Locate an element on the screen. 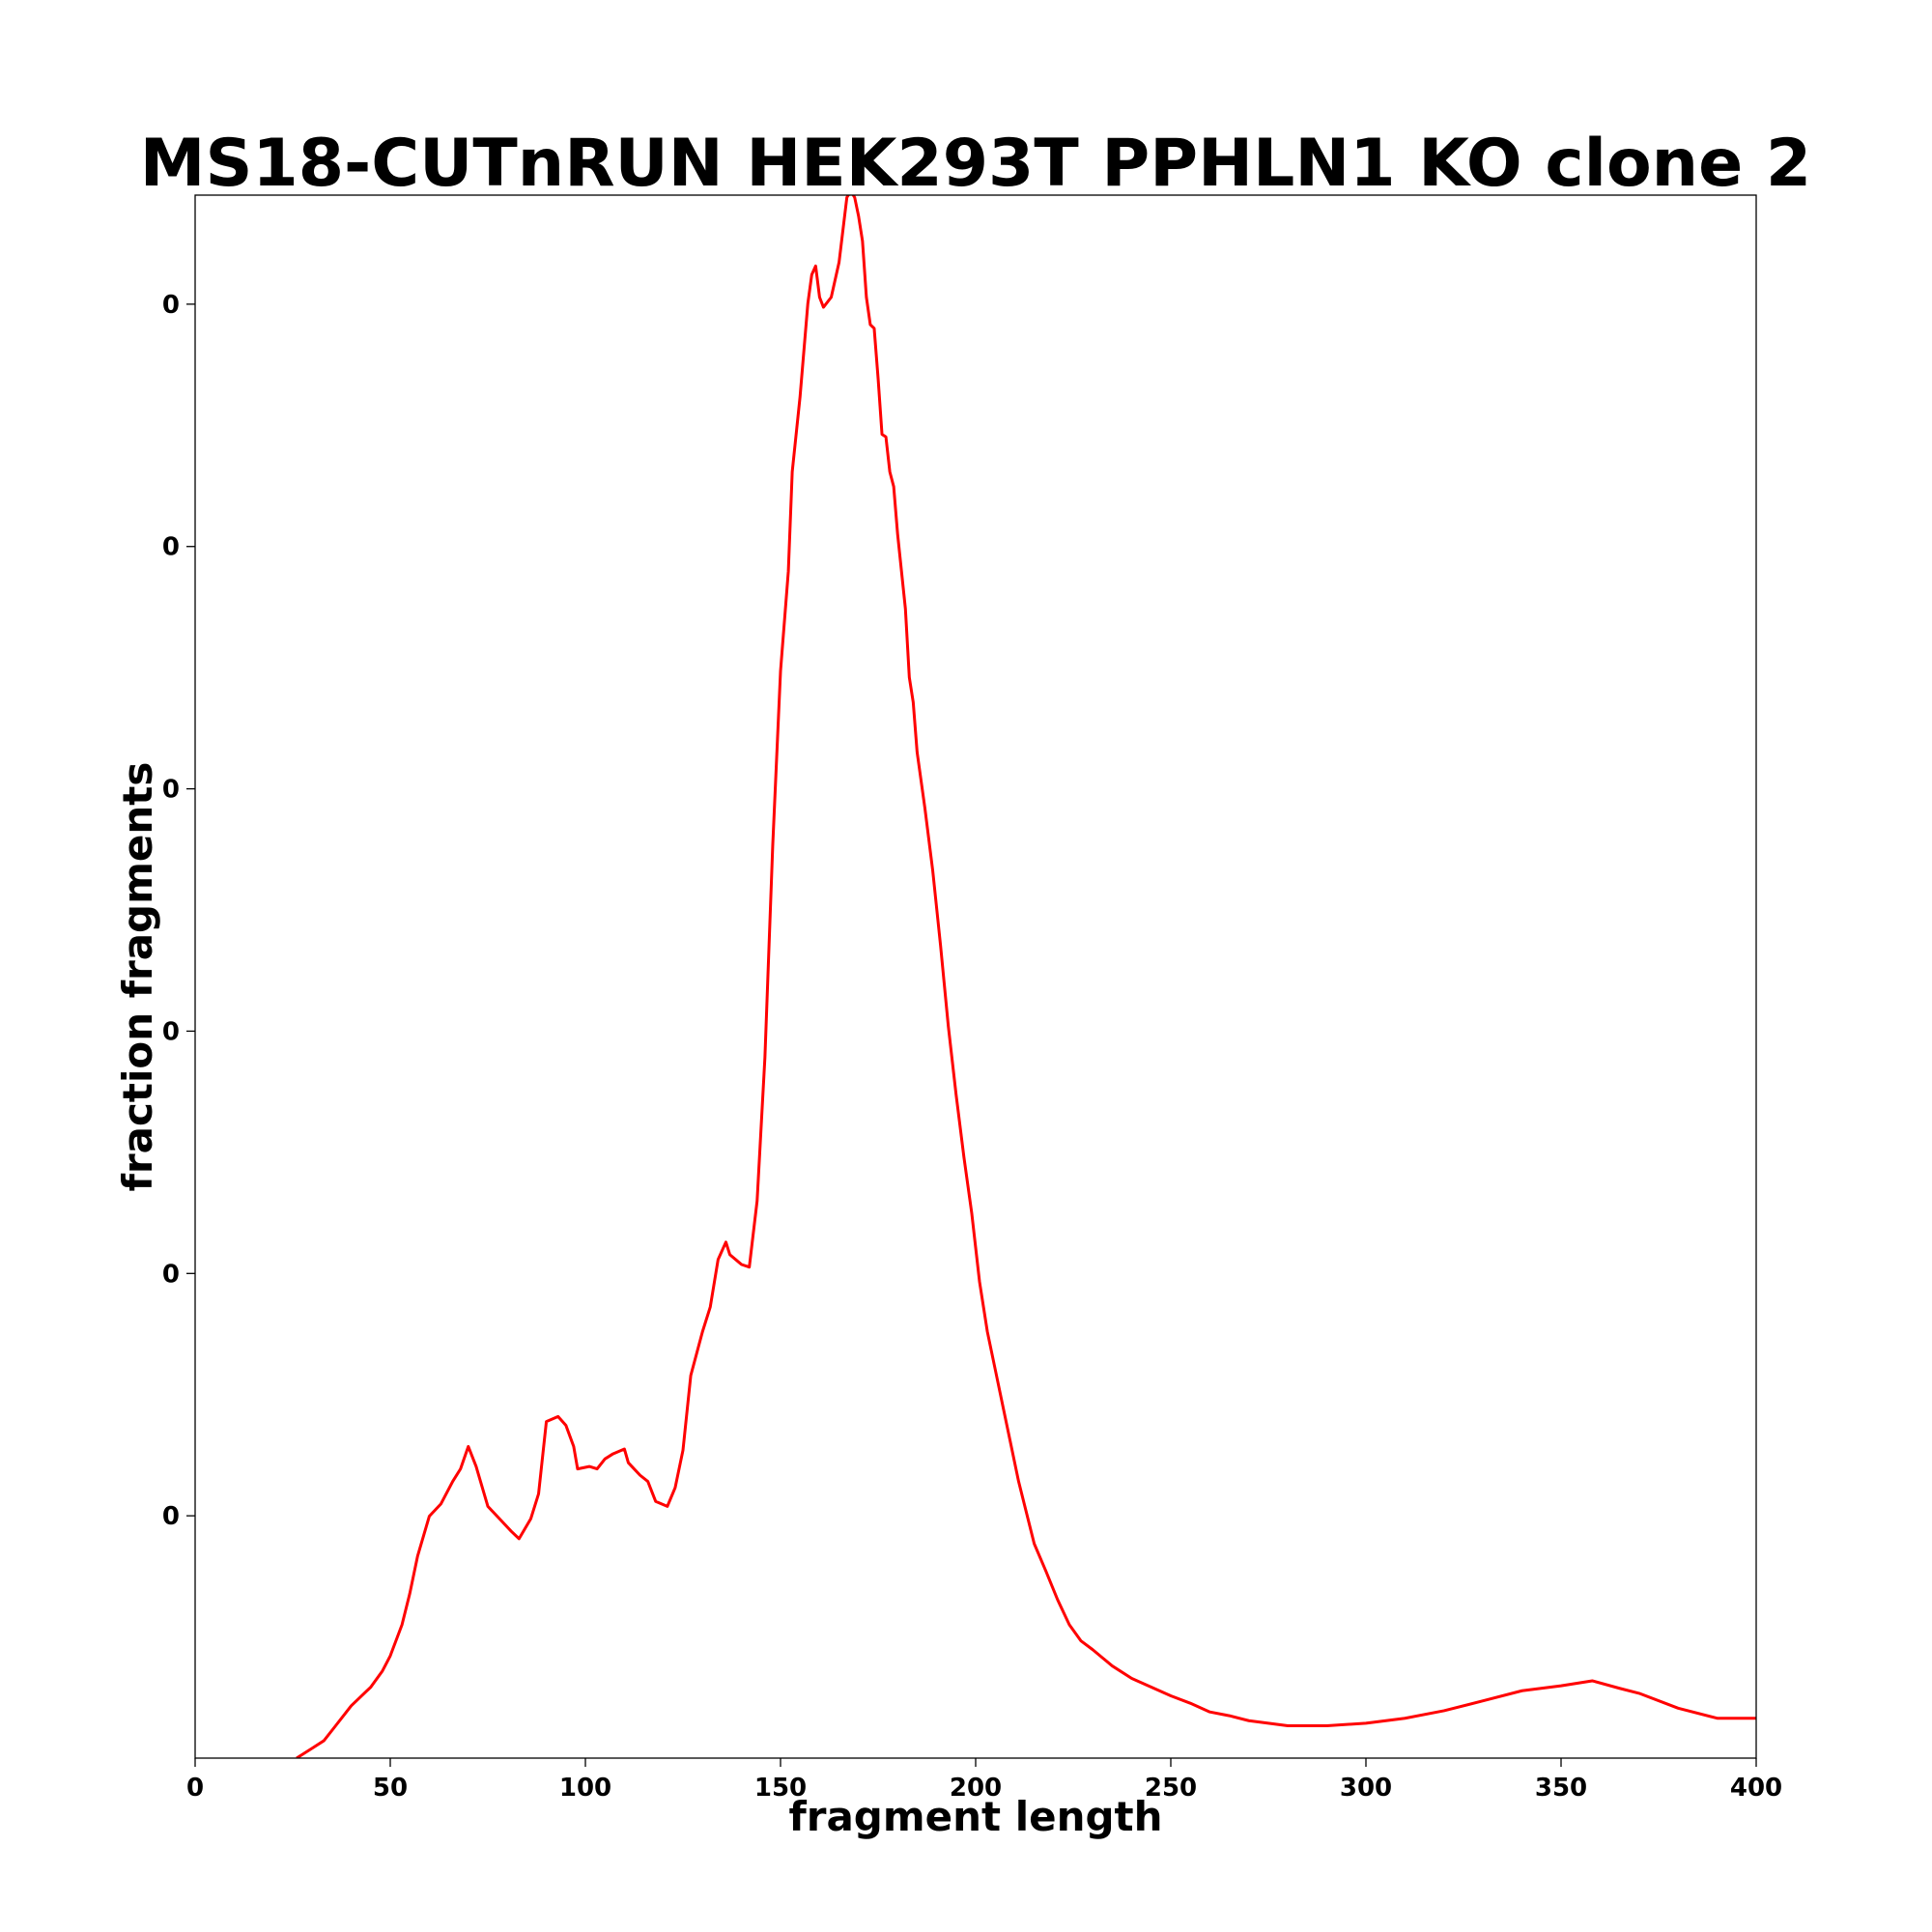 The height and width of the screenshot is (1932, 1932). chart-title: MS18-CUTnRUN HEK293T PPHLN1 KO clone 2 is located at coordinates (975, 164).